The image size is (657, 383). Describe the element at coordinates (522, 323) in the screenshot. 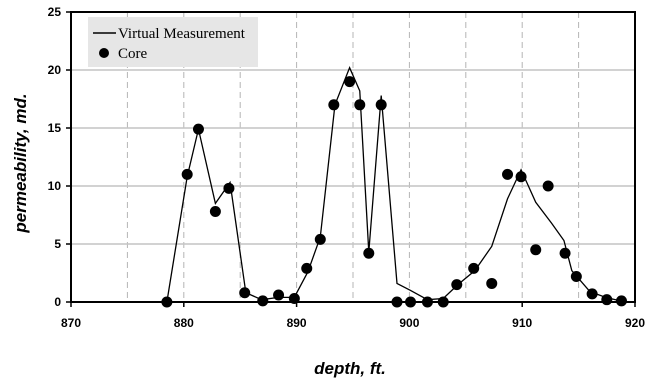

I see `x-tick-label: 910` at that location.